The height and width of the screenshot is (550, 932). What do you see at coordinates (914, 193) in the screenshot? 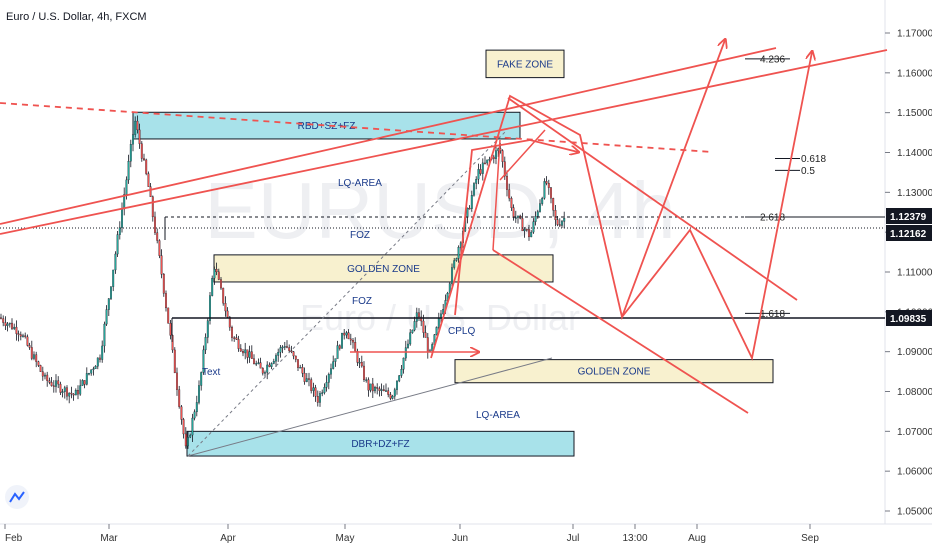
I see `y-tick-label: 1.13000` at bounding box center [914, 193].